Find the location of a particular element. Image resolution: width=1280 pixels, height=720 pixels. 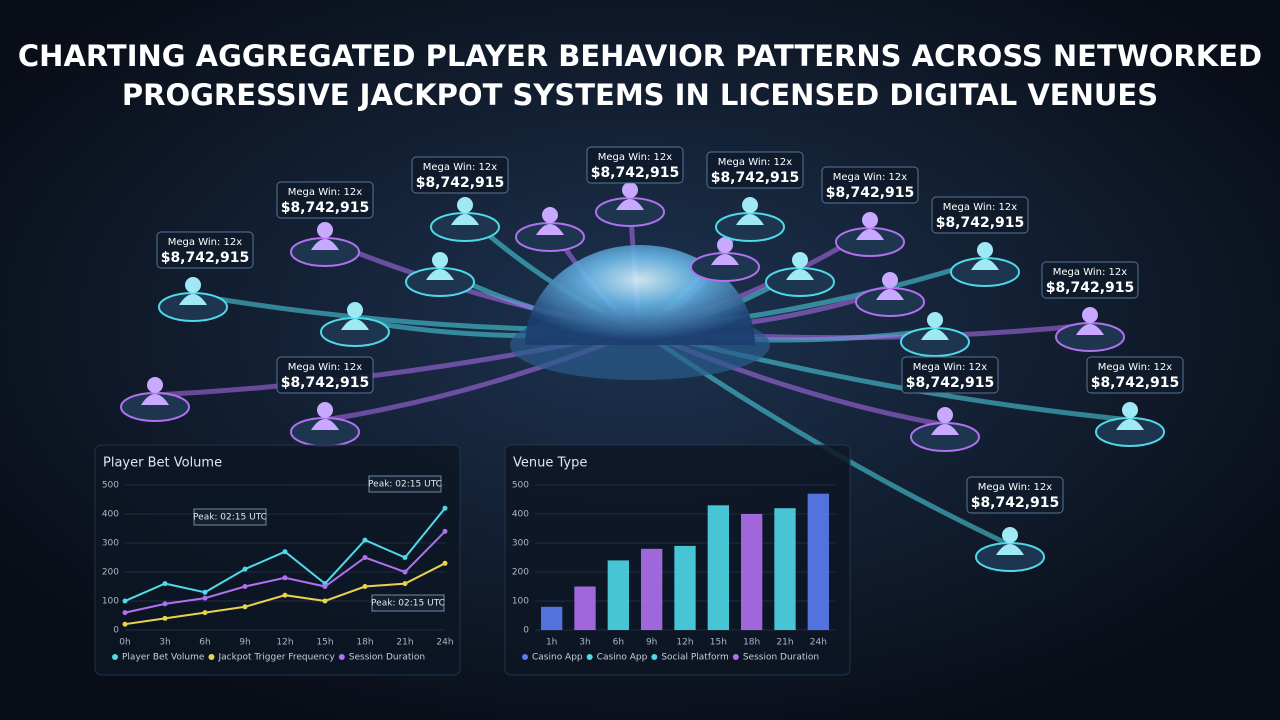

legend-label: Session Duration is located at coordinates (387, 658).